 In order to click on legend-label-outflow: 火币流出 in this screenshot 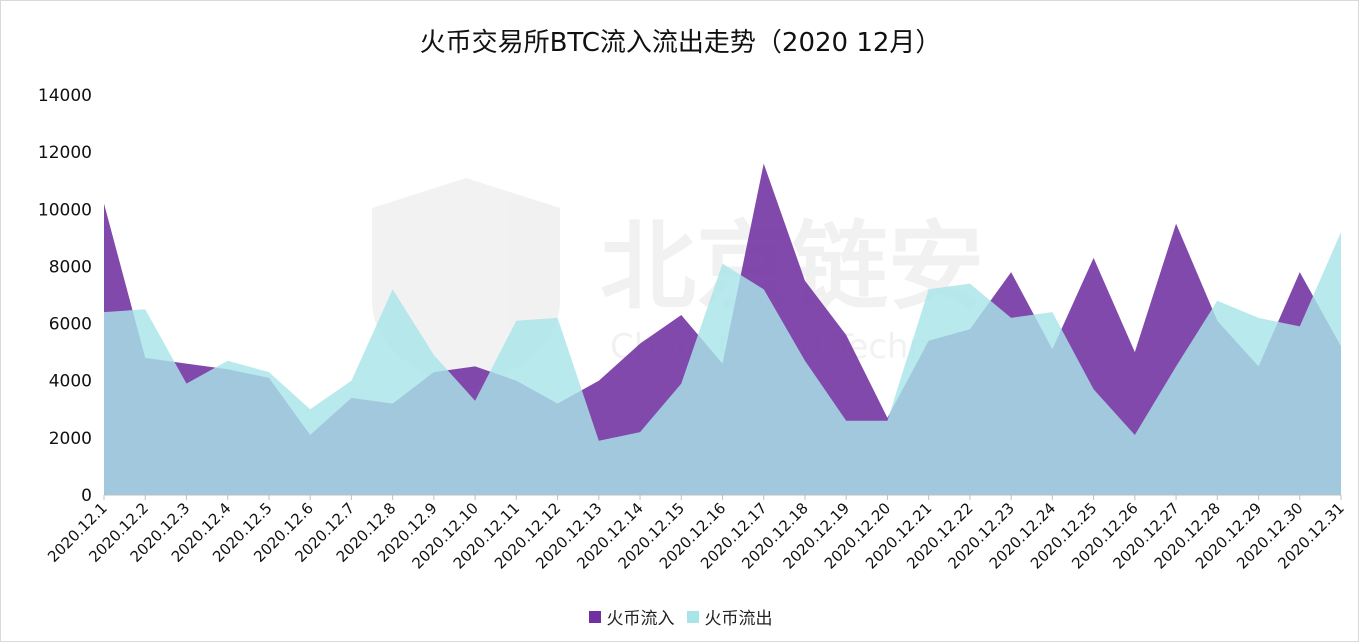, I will do `click(738, 619)`.